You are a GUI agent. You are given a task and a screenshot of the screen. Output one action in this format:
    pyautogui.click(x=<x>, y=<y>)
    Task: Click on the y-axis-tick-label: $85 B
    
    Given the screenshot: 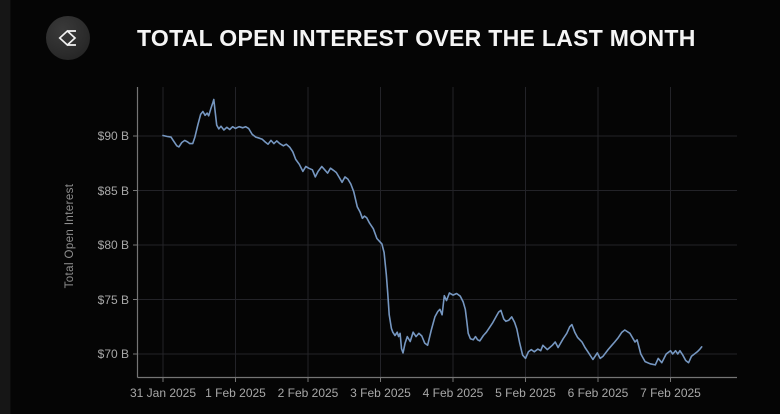 What is the action you would take?
    pyautogui.click(x=113, y=190)
    